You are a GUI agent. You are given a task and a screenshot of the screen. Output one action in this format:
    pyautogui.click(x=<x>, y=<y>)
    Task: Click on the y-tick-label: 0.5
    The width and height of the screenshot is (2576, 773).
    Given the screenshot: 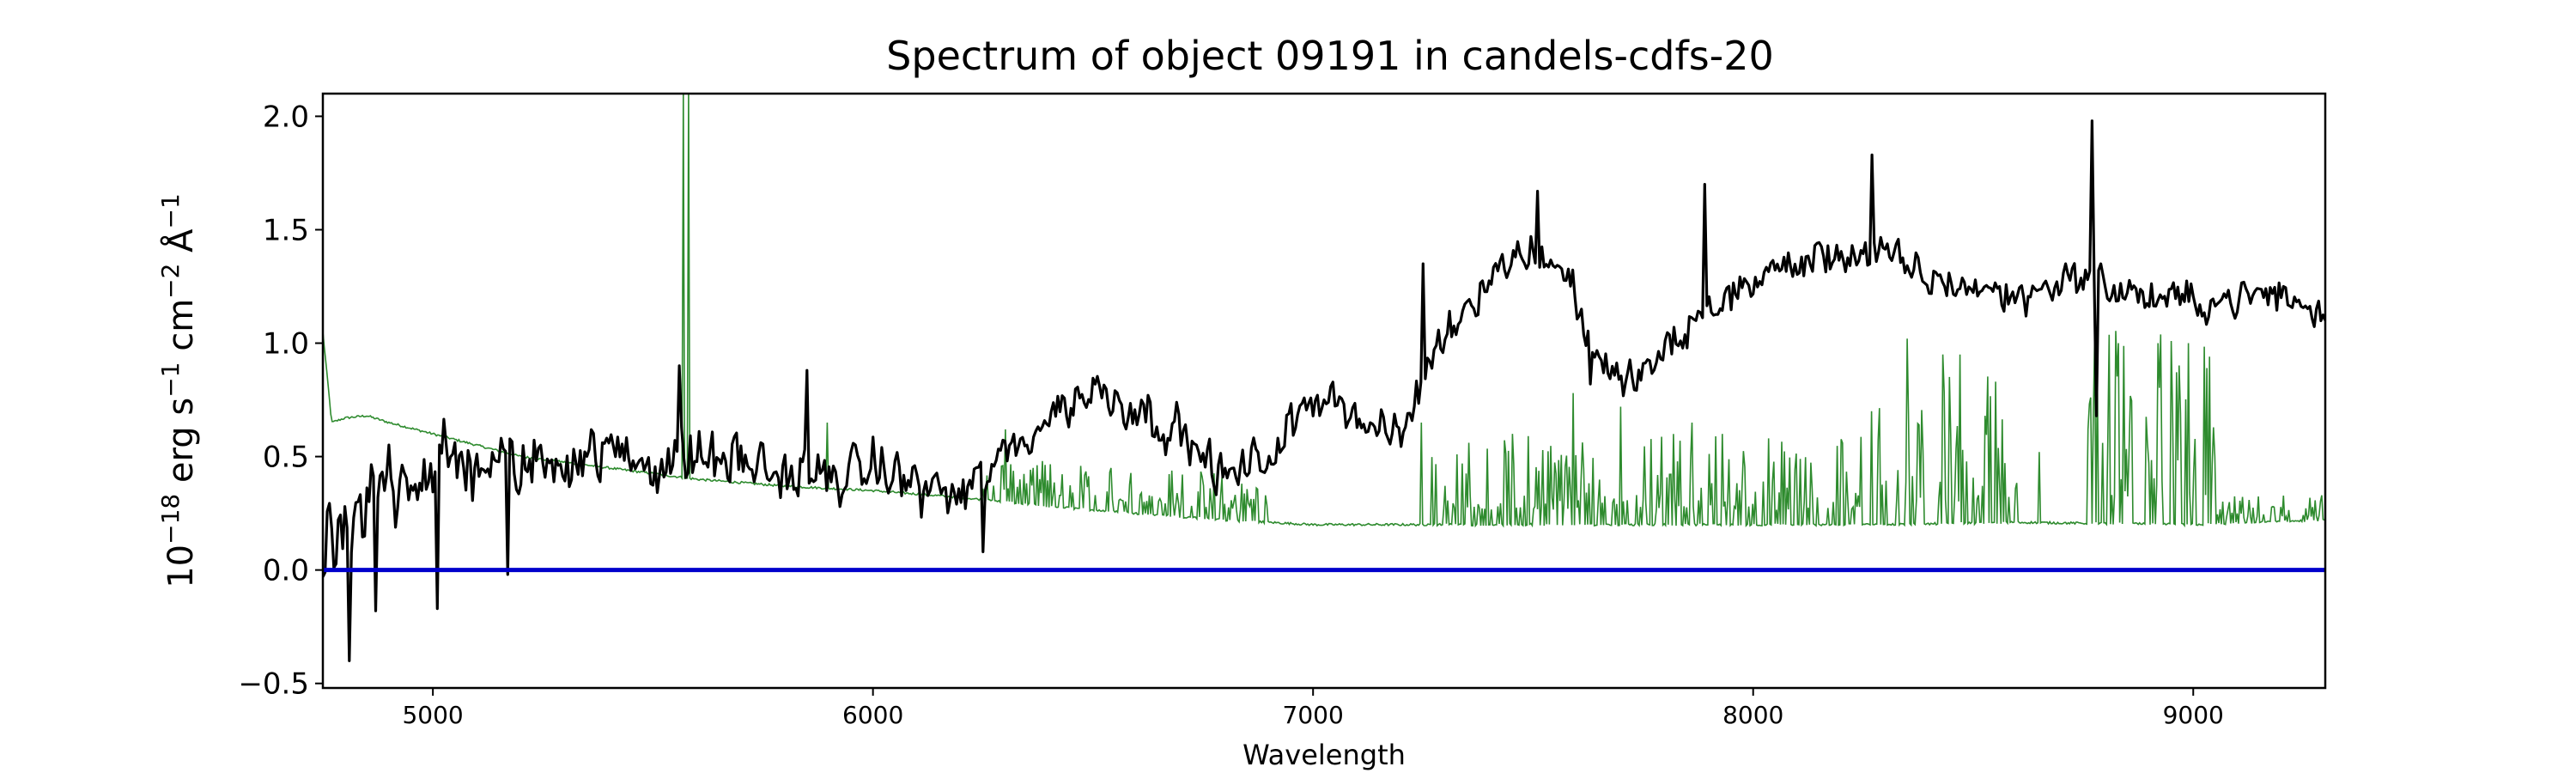 What is the action you would take?
    pyautogui.click(x=286, y=458)
    